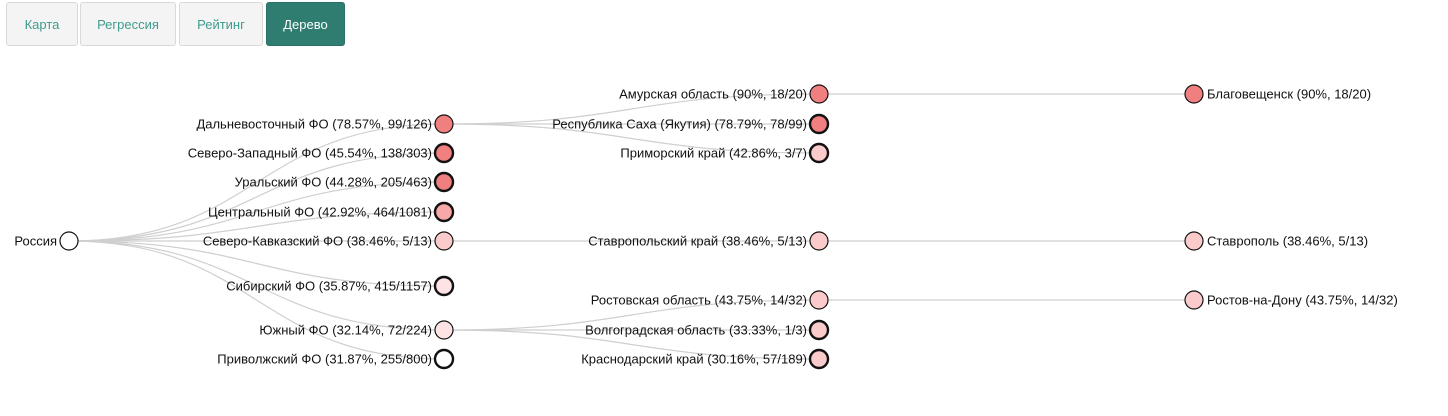  What do you see at coordinates (35, 241) in the screenshot?
I see `tree-node-label: Россия` at bounding box center [35, 241].